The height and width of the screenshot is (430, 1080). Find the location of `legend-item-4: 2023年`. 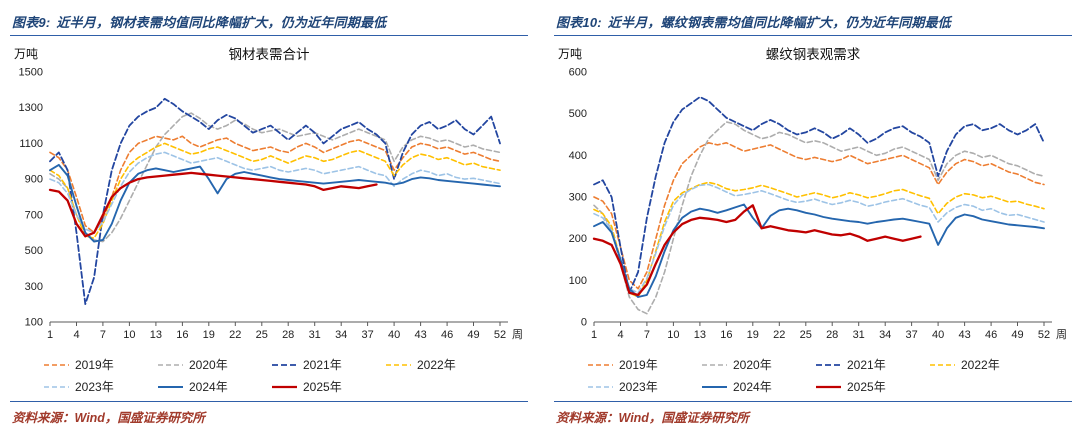

legend-item-4: 2023年 is located at coordinates (98, 386).